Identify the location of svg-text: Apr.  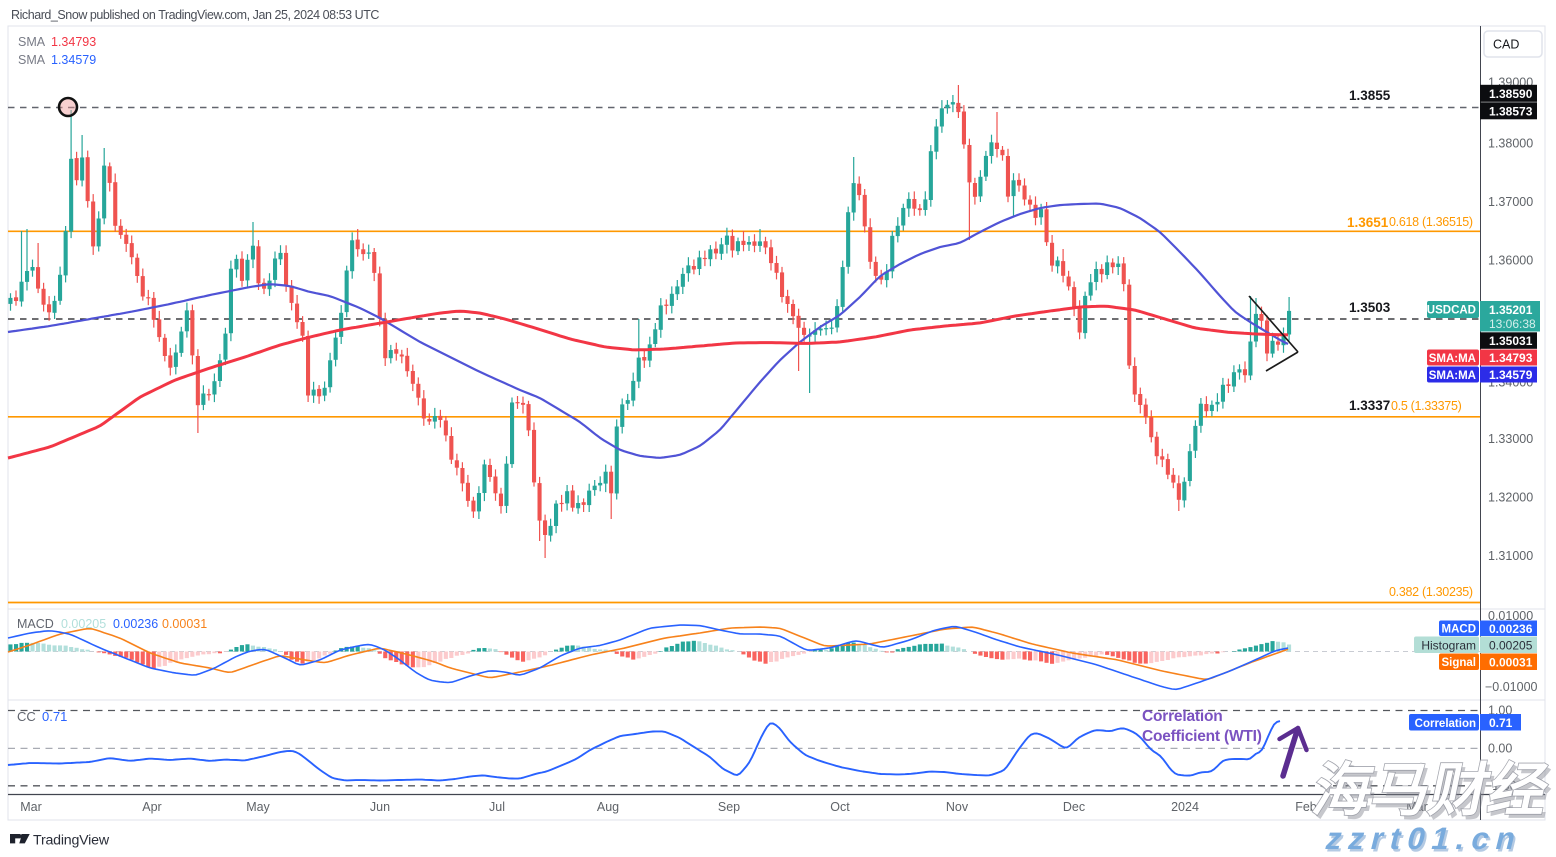
(151, 807).